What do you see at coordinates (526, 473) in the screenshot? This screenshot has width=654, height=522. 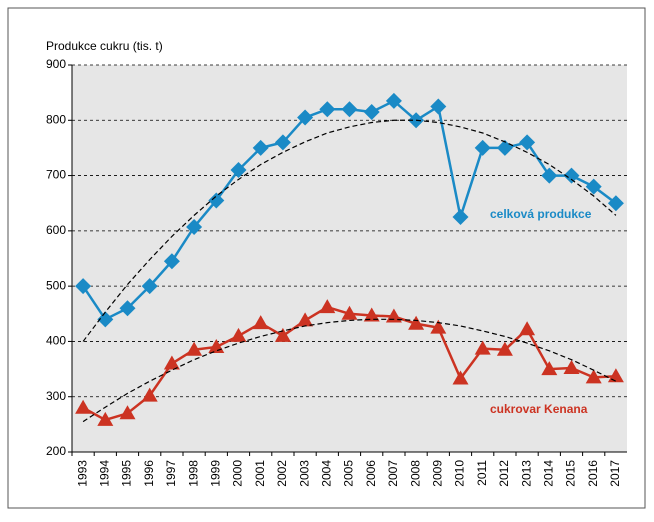 I see `x-tick-label: 2013` at bounding box center [526, 473].